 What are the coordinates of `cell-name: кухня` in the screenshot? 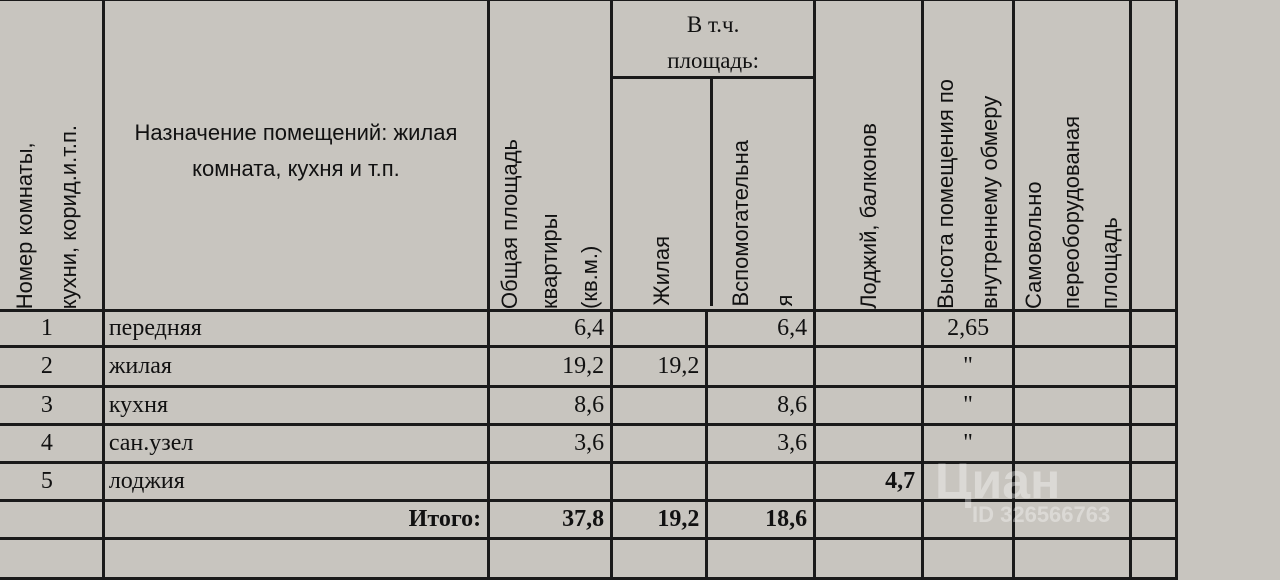 It's located at (296, 405).